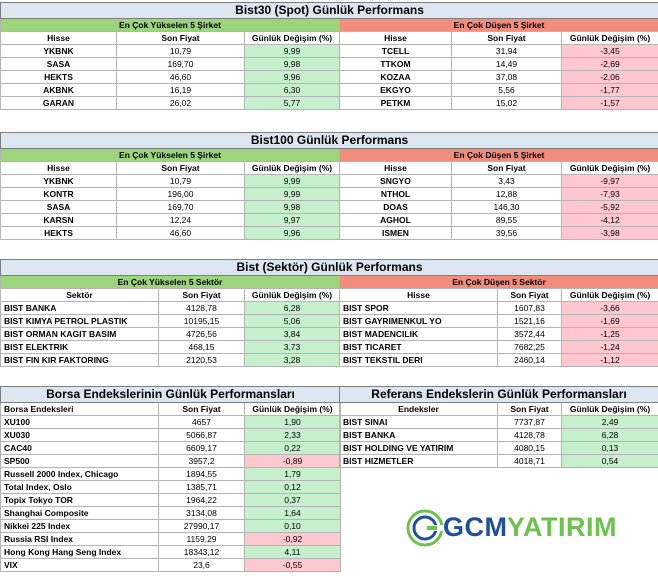 Image resolution: width=658 pixels, height=586 pixels. What do you see at coordinates (506, 64) in the screenshot?
I see `price: 14,49` at bounding box center [506, 64].